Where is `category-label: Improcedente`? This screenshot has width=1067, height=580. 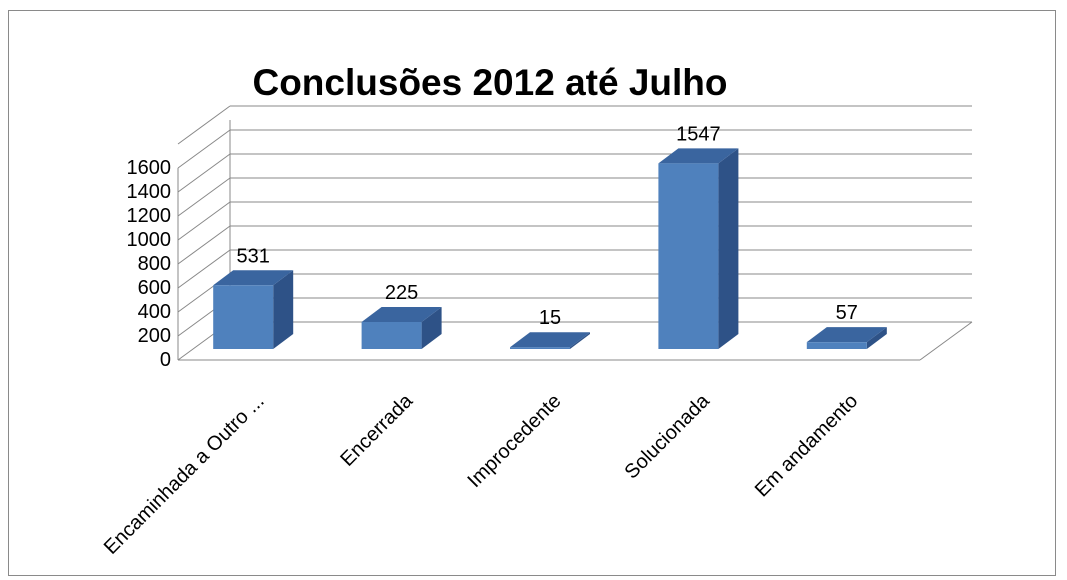
category-label: Improcedente is located at coordinates (515, 441).